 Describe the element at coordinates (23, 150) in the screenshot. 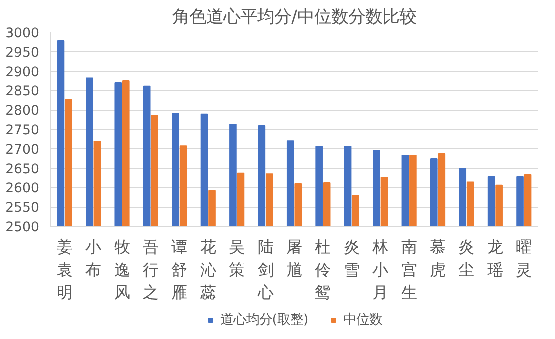

I see `y-tick-label: 2700` at that location.